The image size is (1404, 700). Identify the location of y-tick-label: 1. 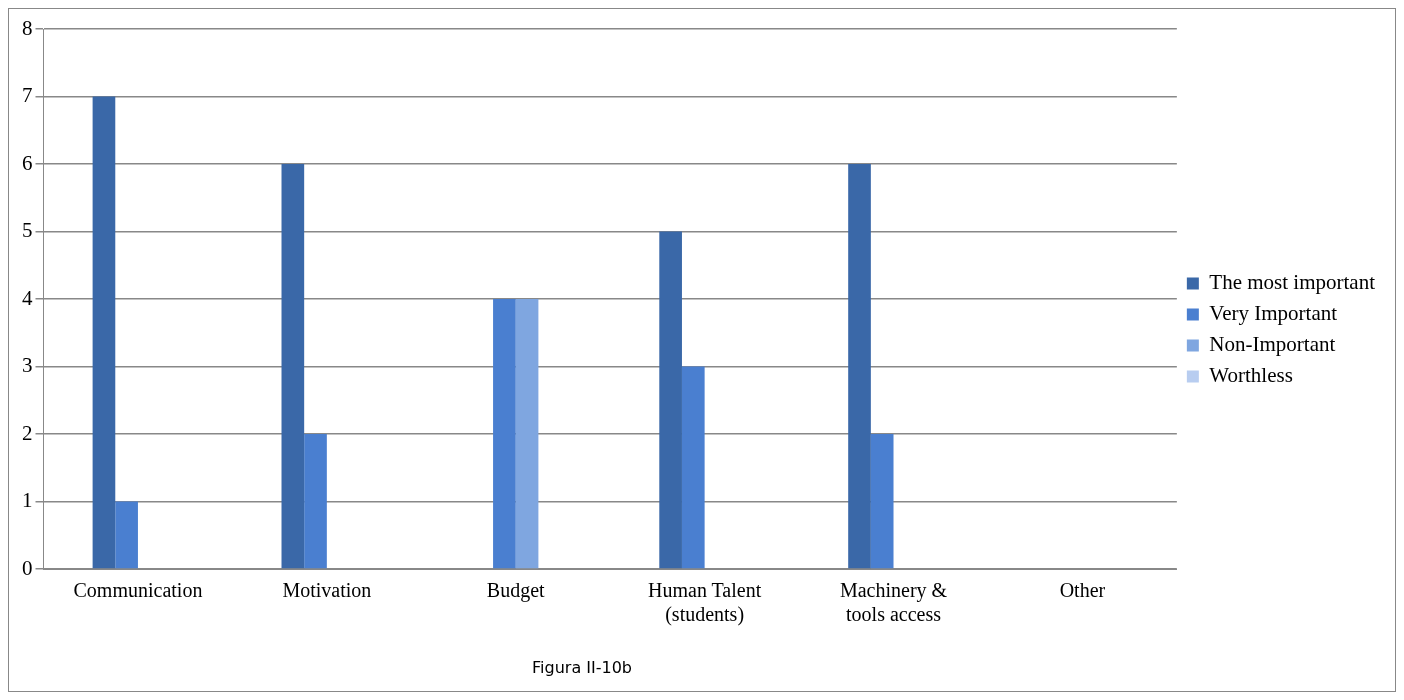
(27, 500).